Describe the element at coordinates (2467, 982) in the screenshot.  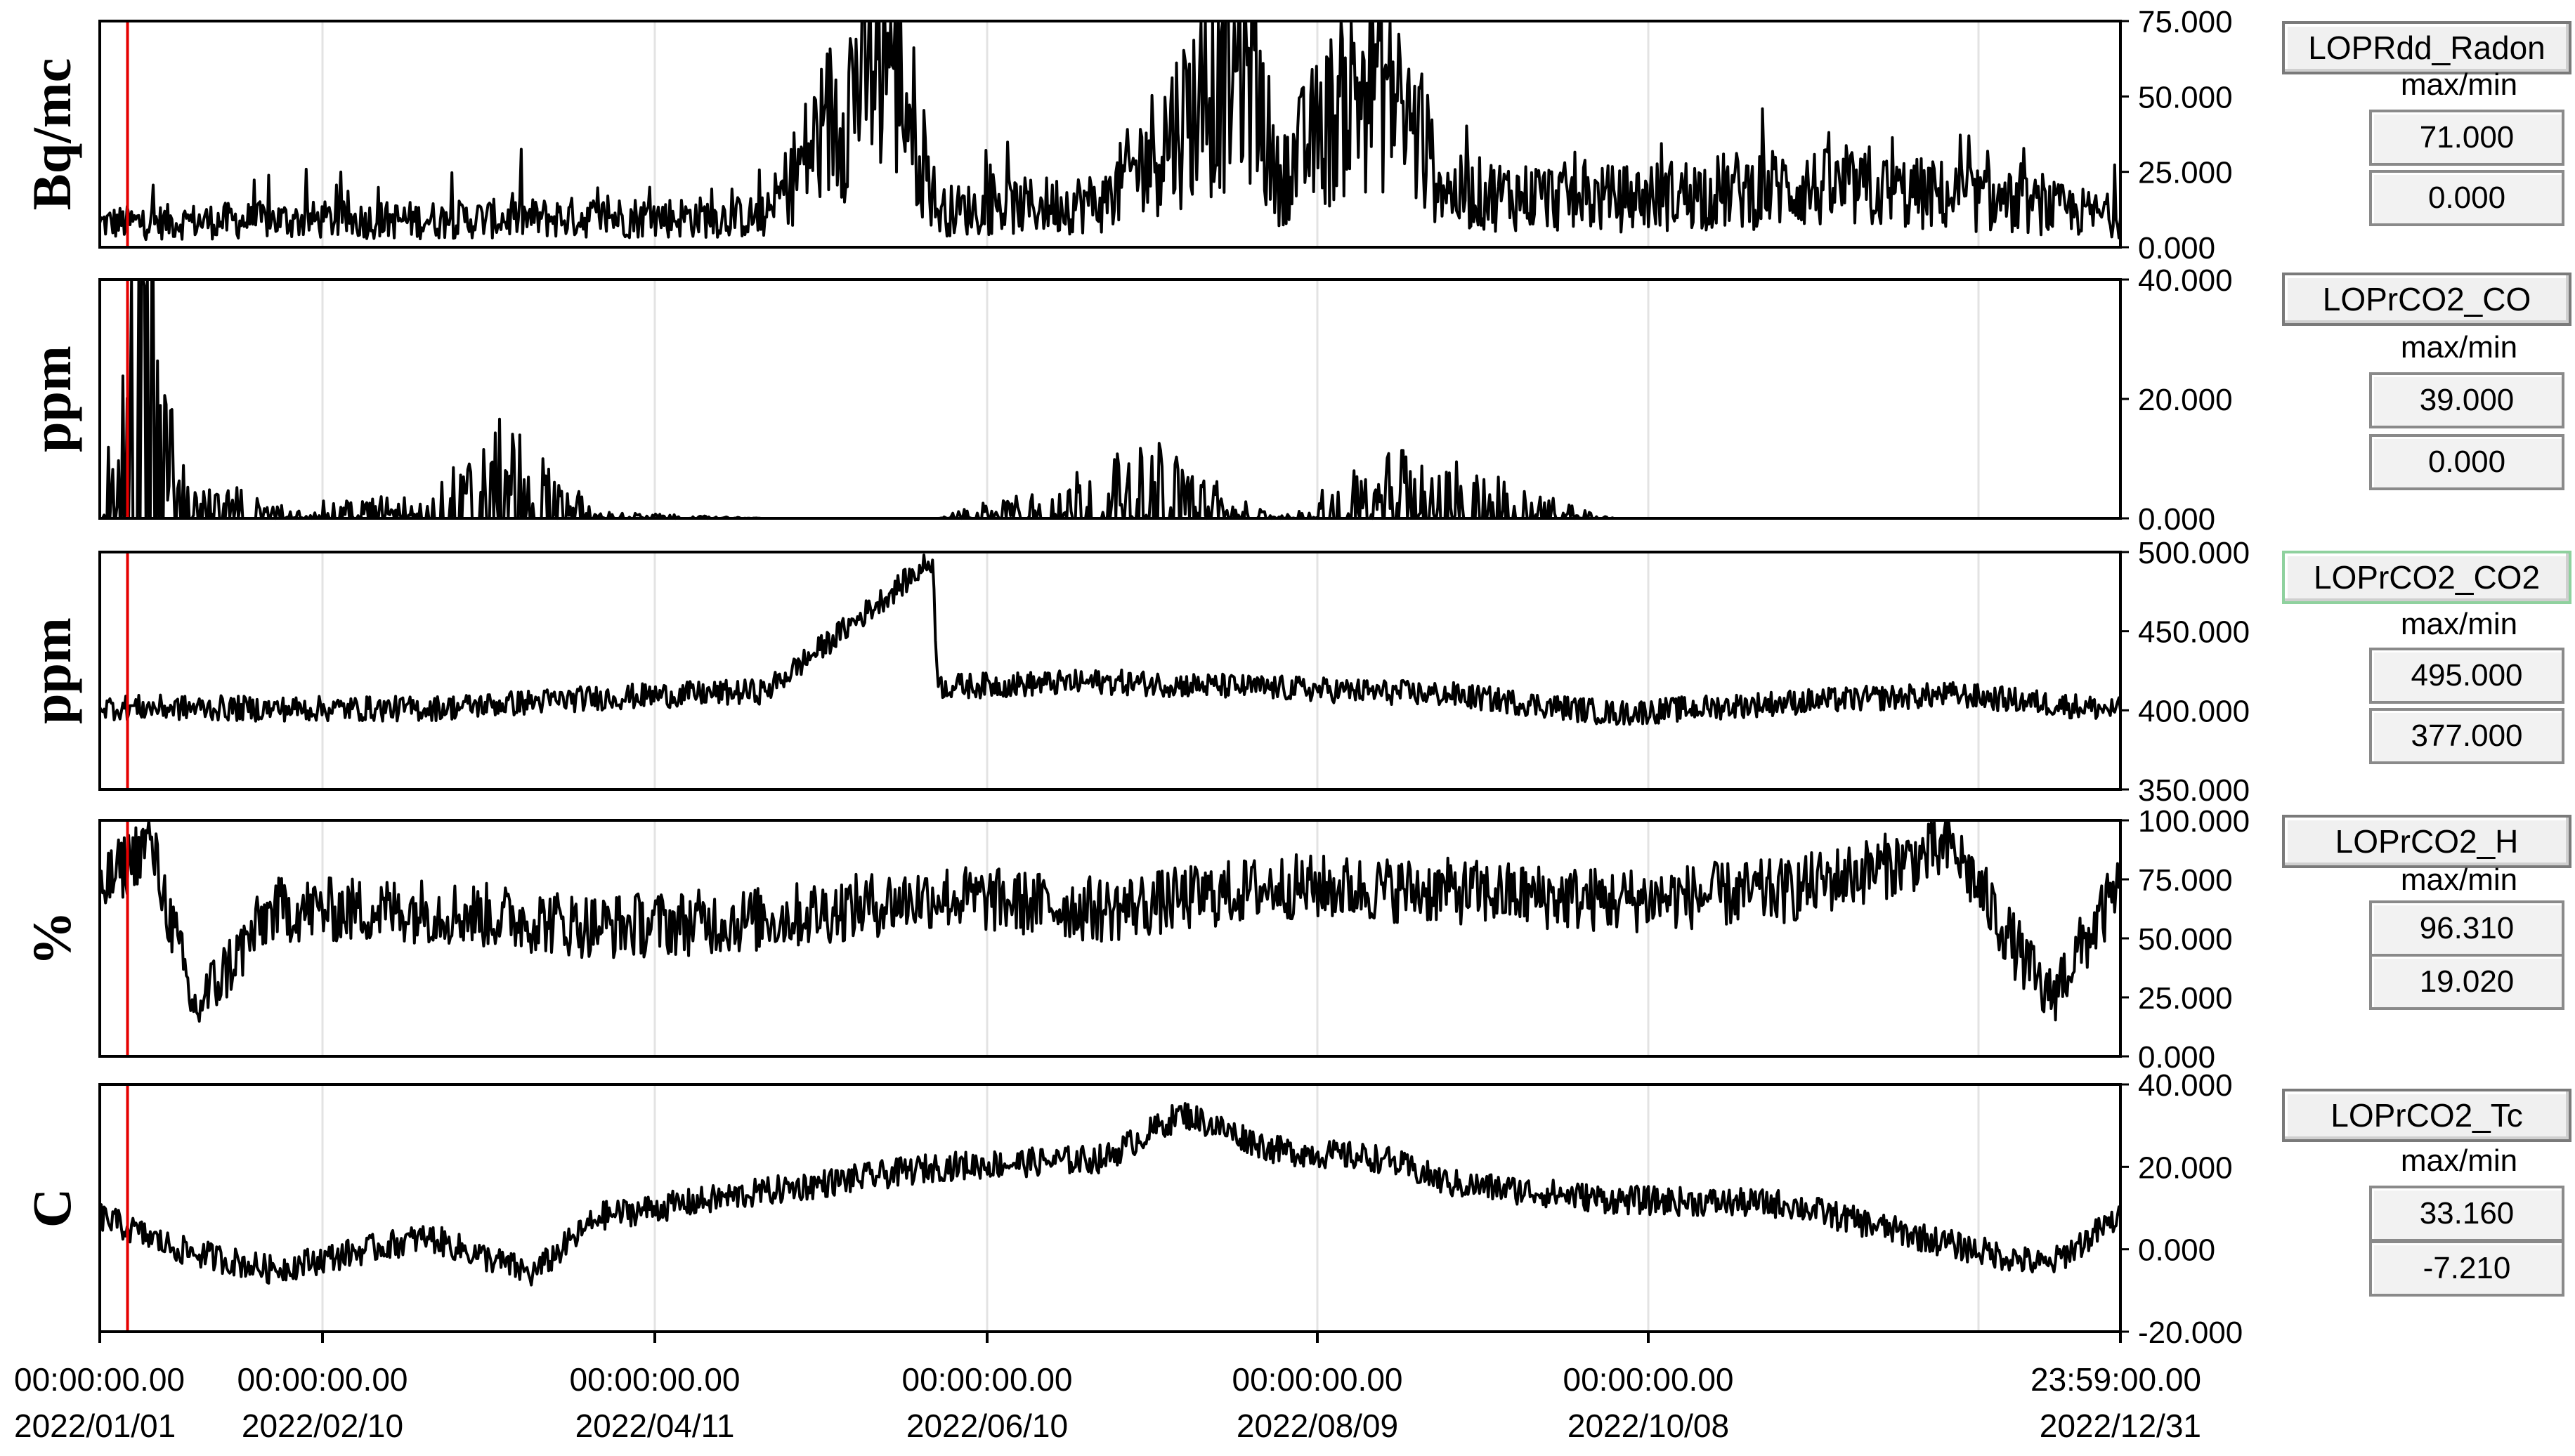
I see `min-value-field: 19.020` at that location.